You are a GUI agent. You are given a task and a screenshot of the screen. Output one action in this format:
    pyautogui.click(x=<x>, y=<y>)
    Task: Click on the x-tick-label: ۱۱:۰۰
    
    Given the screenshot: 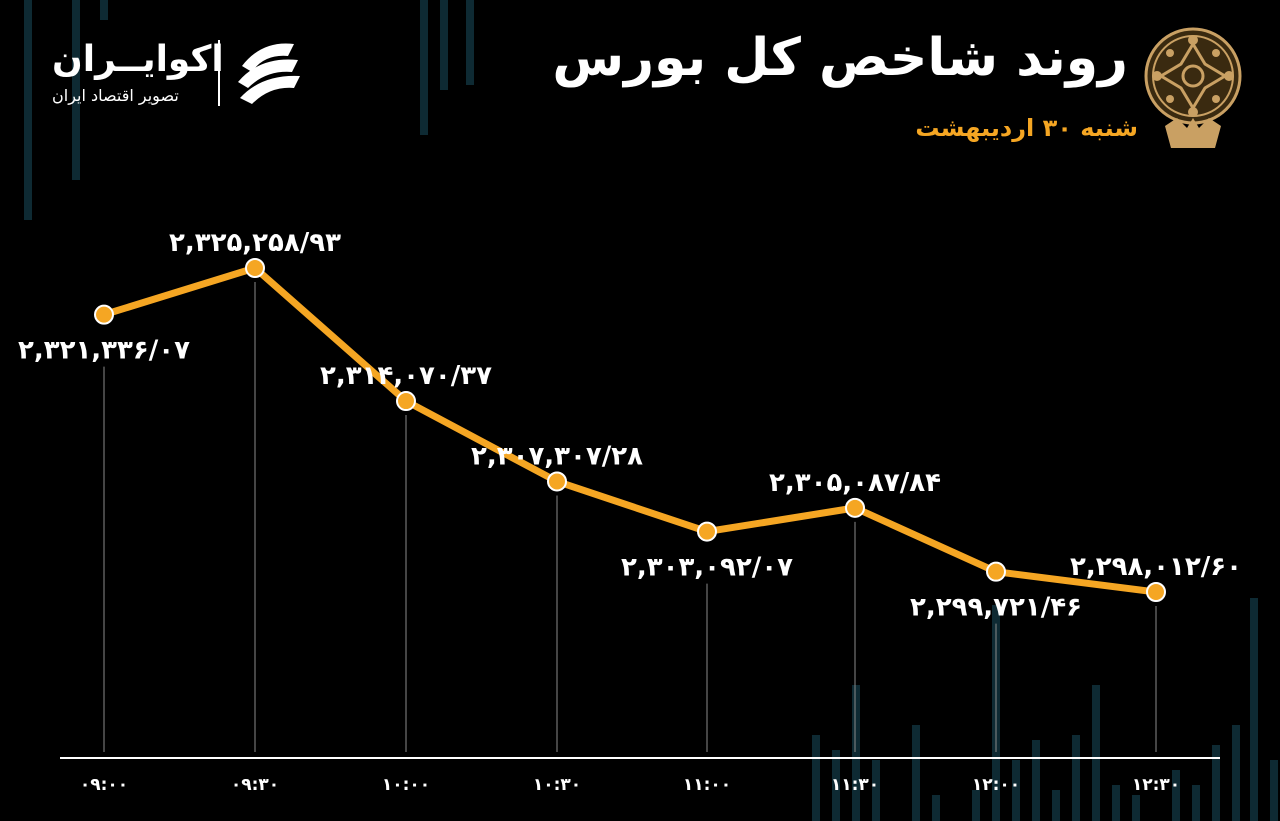 What is the action you would take?
    pyautogui.click(x=707, y=785)
    